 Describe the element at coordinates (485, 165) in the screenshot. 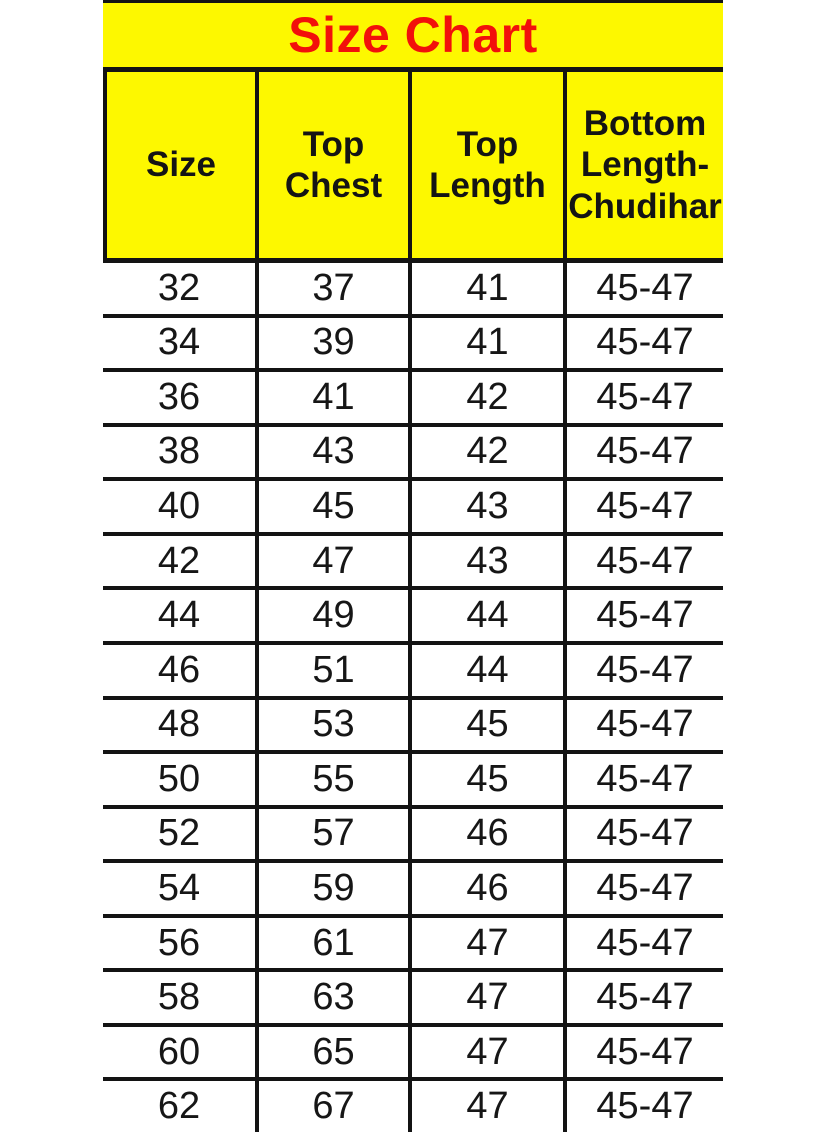

I see `column-header-top-length: Top Length` at that location.